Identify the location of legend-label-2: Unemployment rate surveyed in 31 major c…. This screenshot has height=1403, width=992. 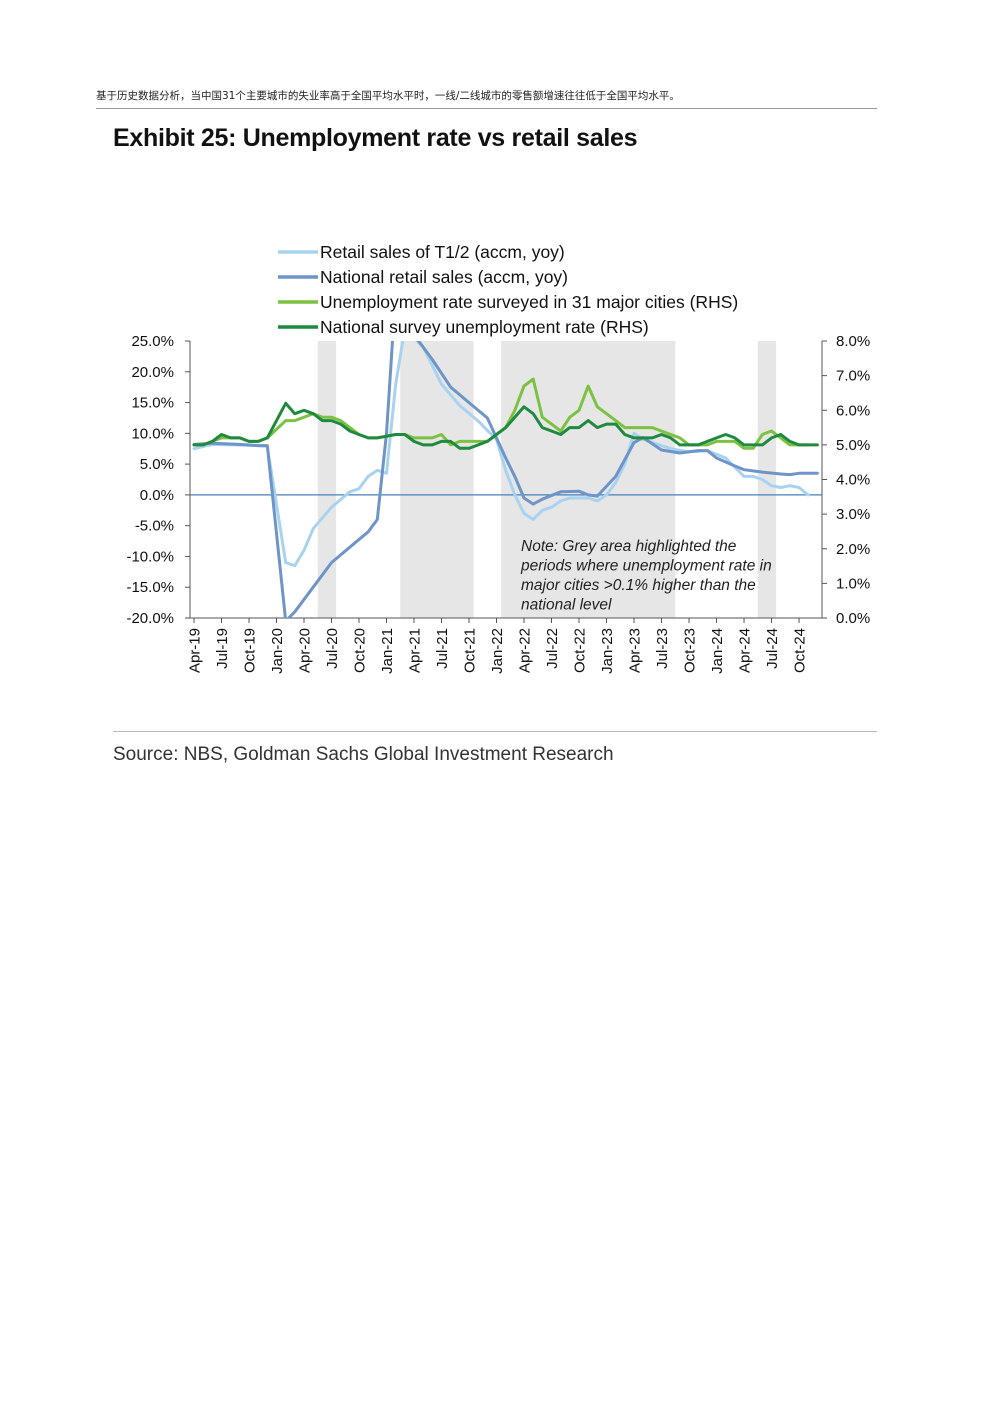
(529, 302).